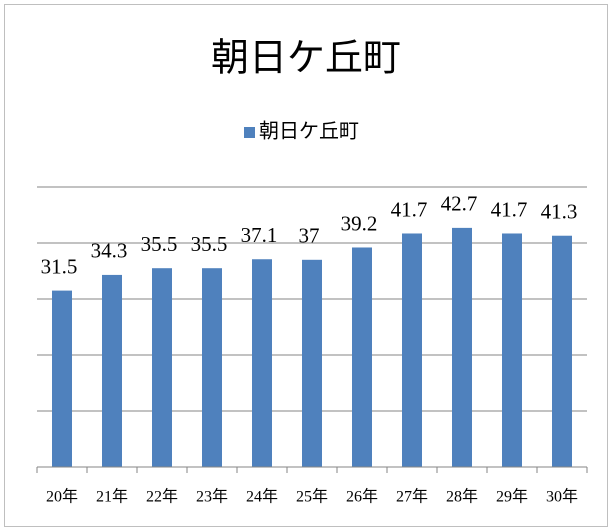  What do you see at coordinates (309, 131) in the screenshot?
I see `legend-label: 朝日ケ丘町` at bounding box center [309, 131].